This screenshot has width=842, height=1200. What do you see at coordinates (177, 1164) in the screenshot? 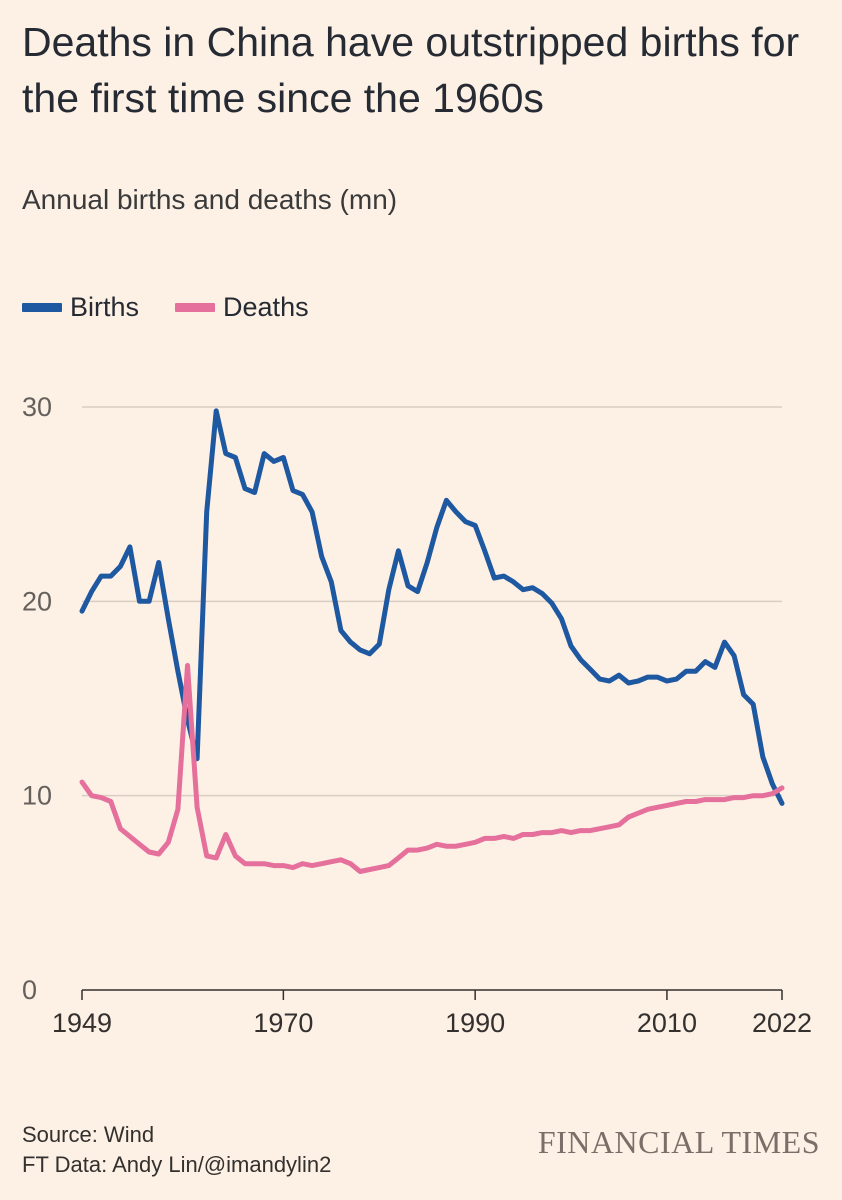
I see `credit-note: FT Data: Andy Lin/@imandylin2` at bounding box center [177, 1164].